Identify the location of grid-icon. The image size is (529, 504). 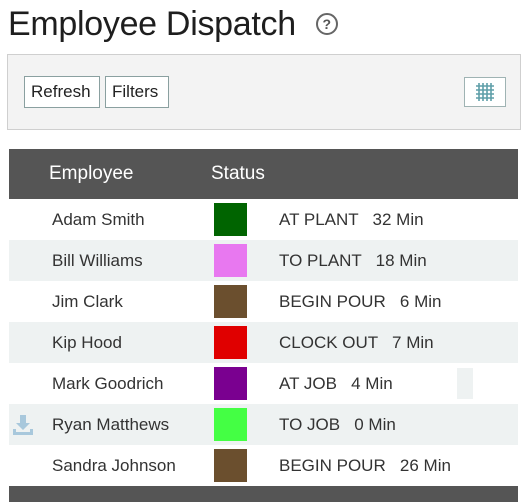
(485, 92).